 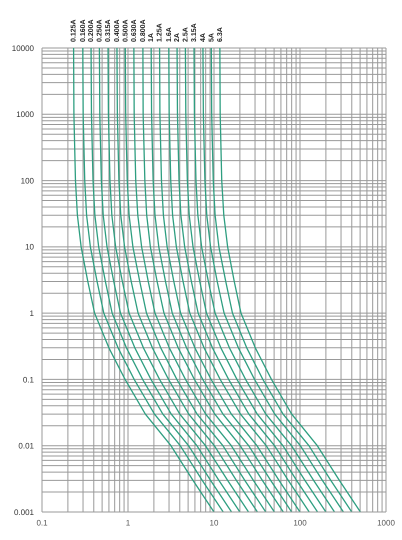 I want to click on y-tick-label: 100, so click(x=27, y=181).